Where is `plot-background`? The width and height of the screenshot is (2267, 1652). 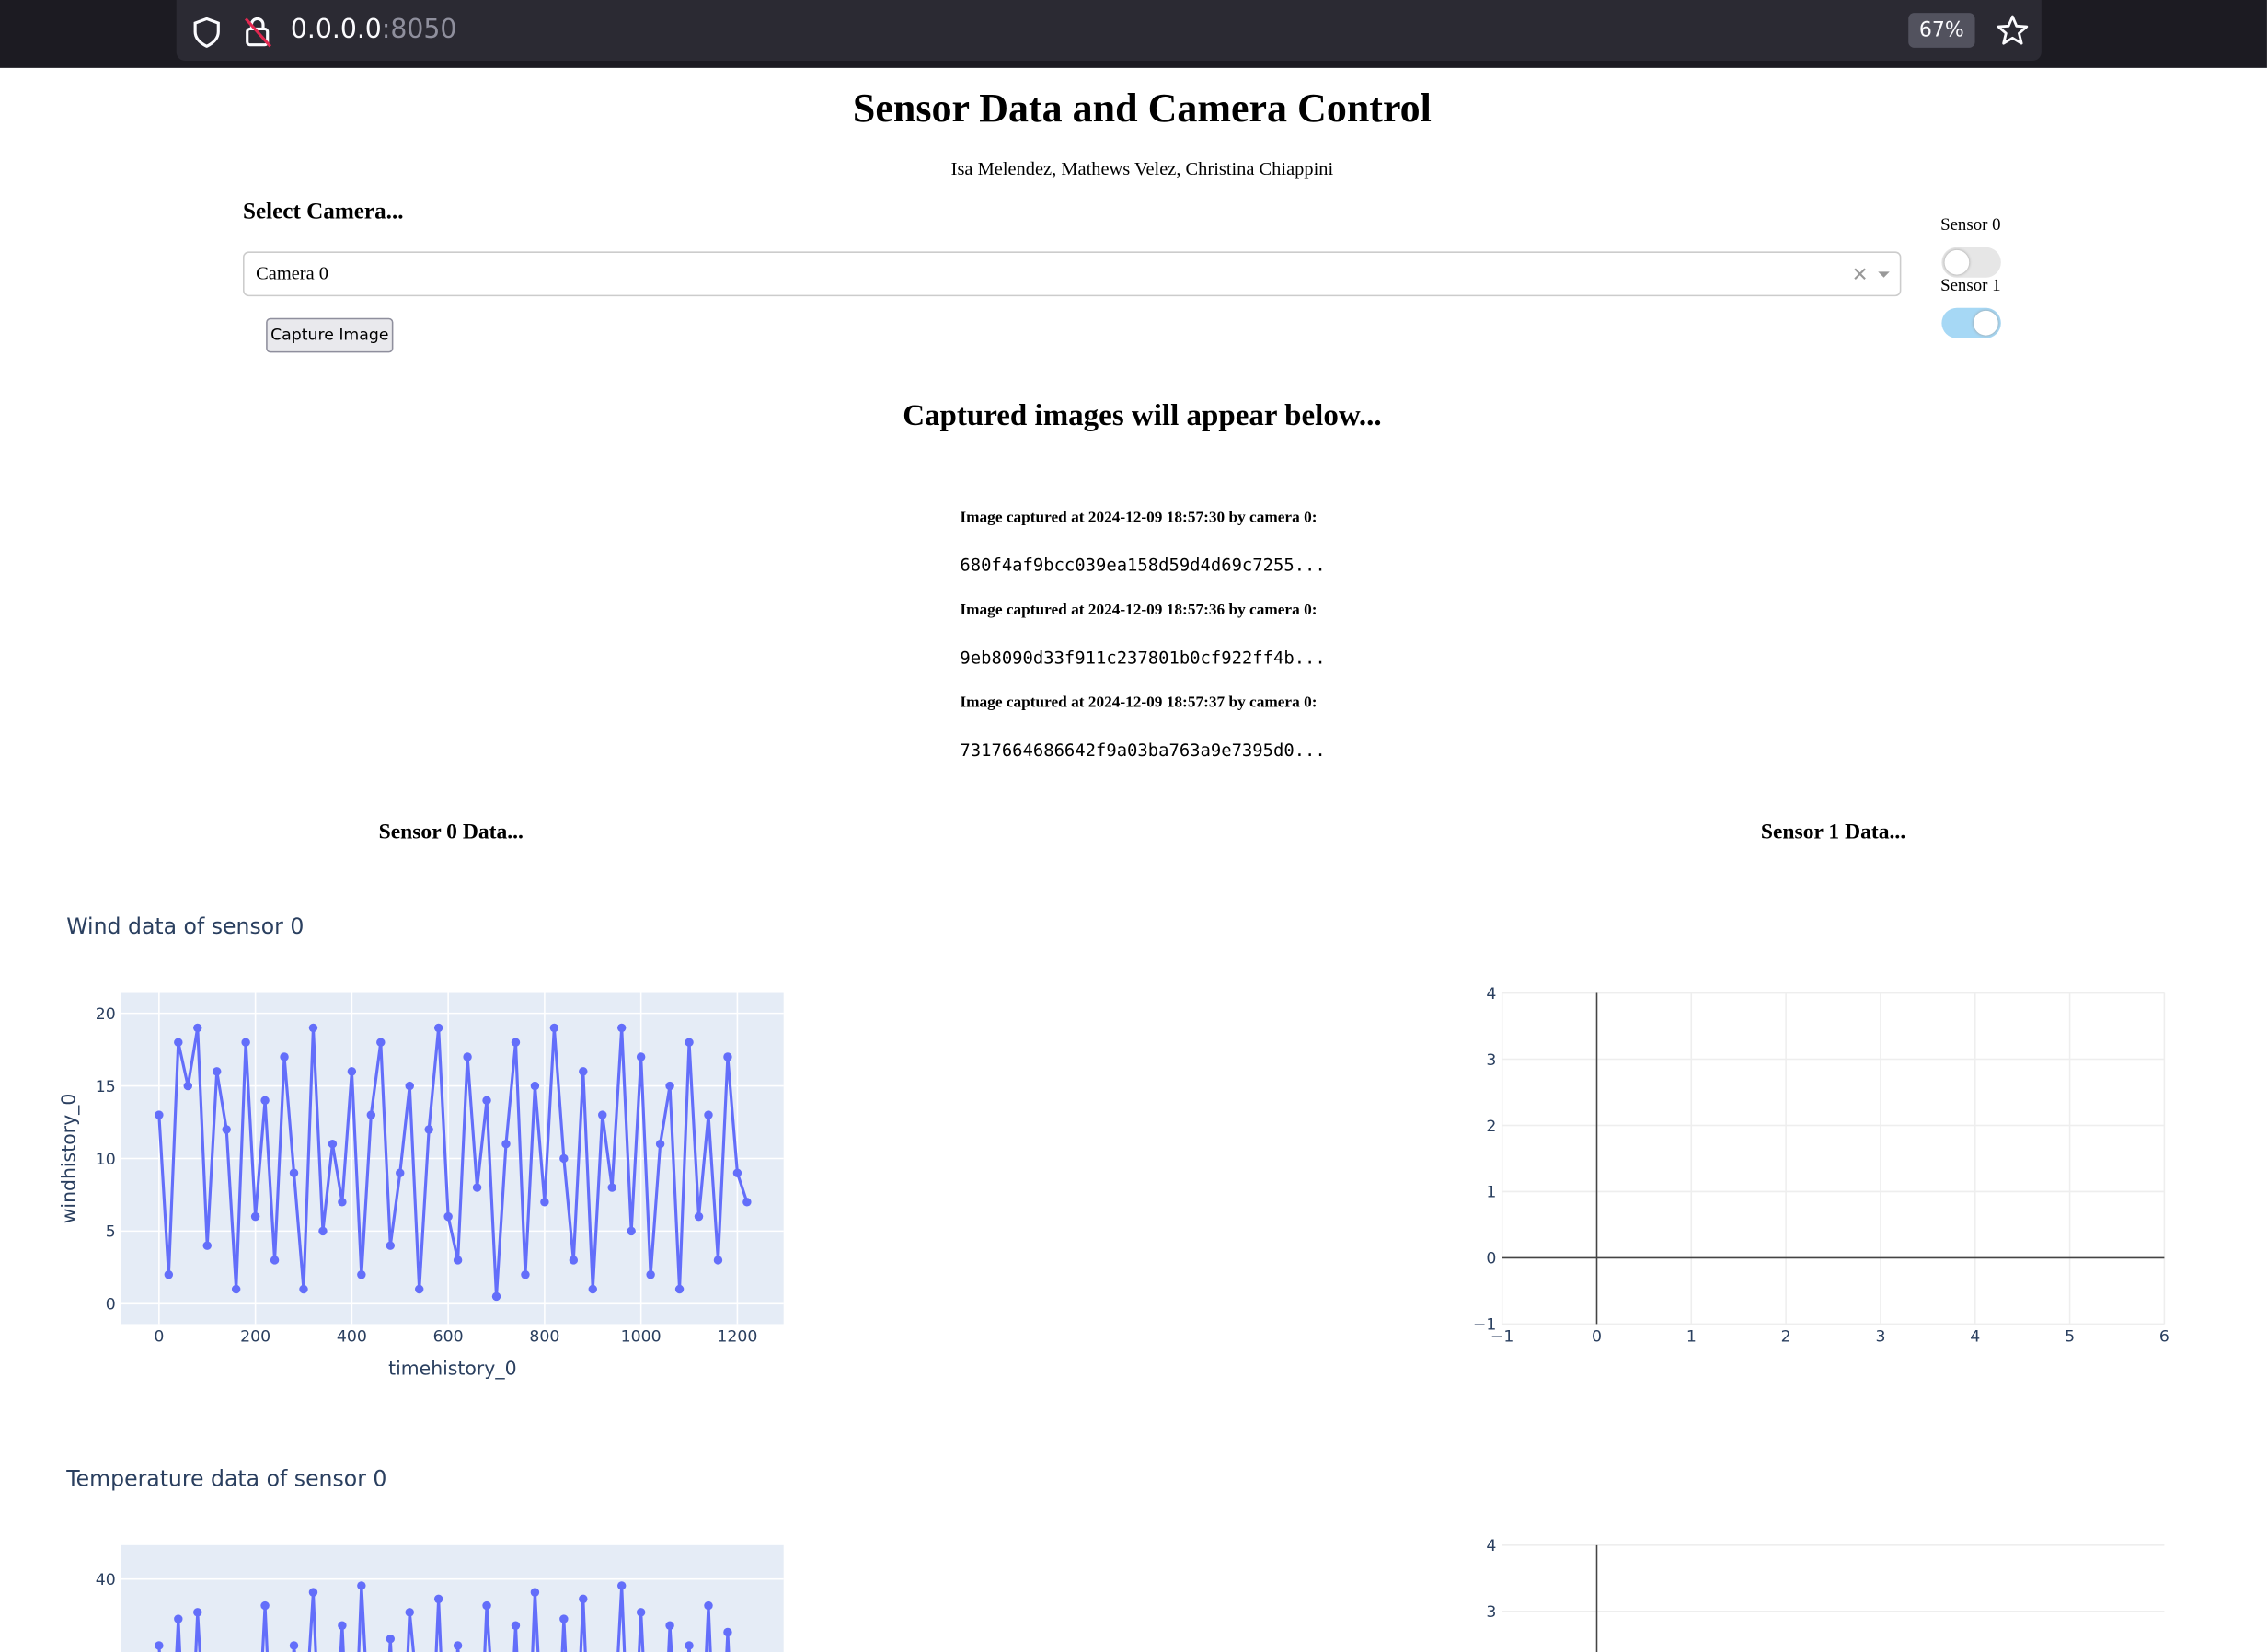 plot-background is located at coordinates (452, 1598).